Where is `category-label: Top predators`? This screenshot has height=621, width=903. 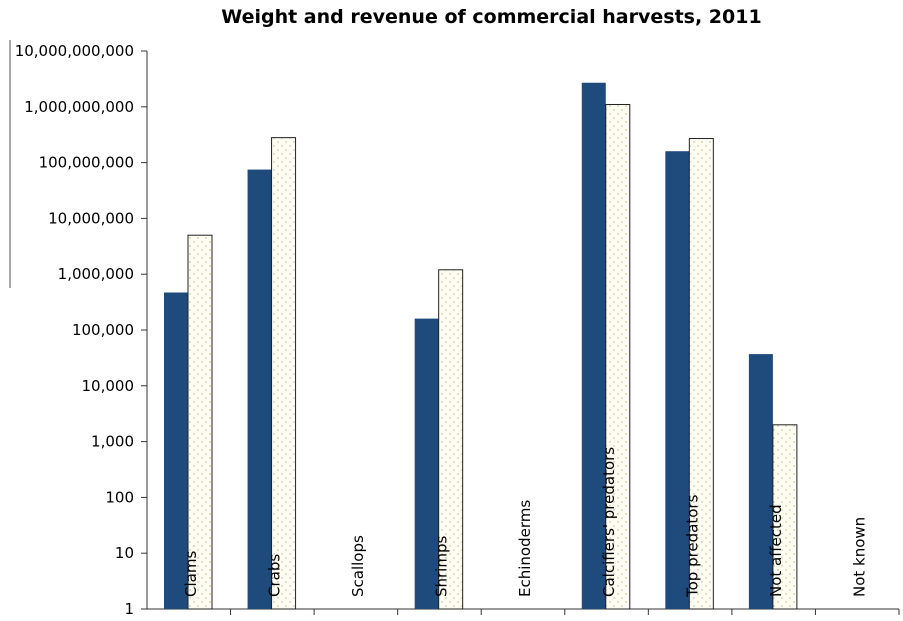 category-label: Top predators is located at coordinates (692, 546).